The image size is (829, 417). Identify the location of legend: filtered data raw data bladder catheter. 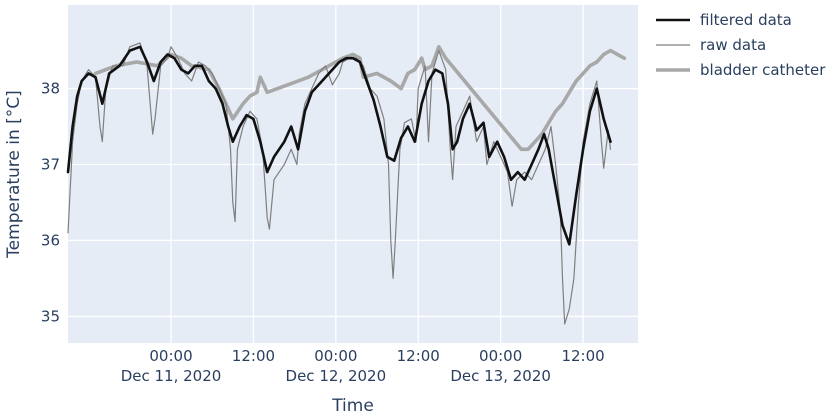
(741, 45).